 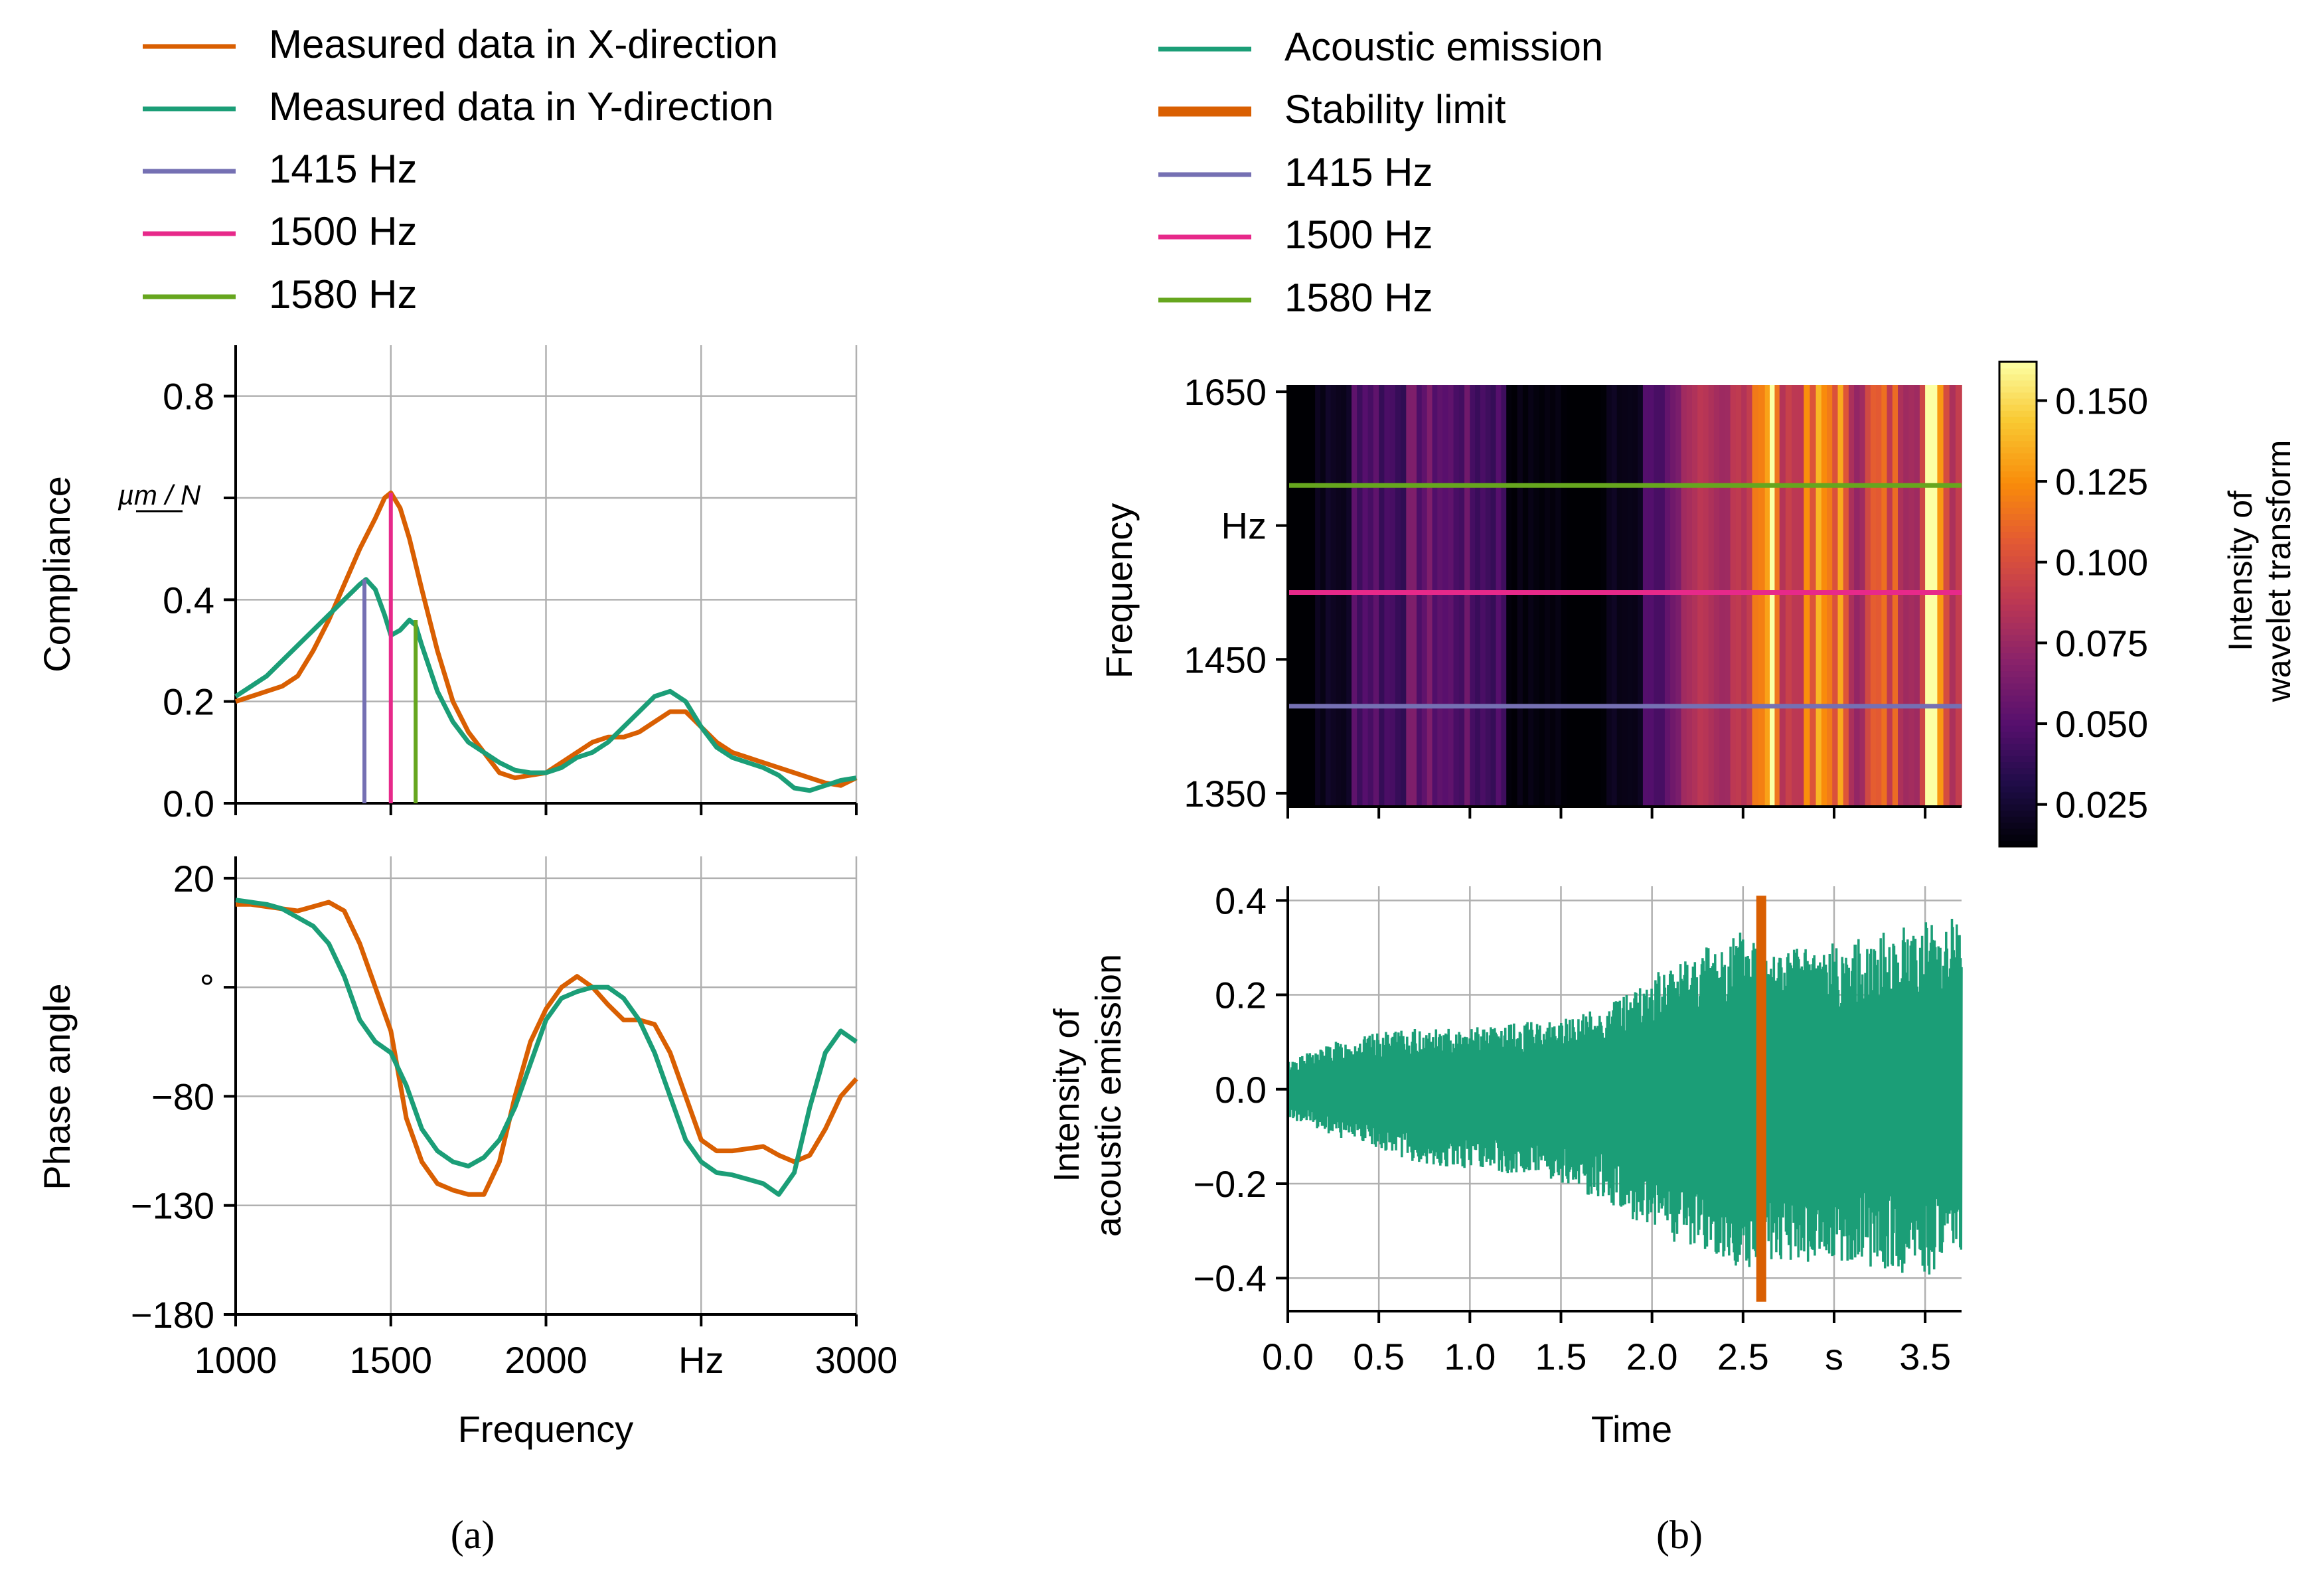 I want to click on acoustic-xtick-label: 1.5, so click(x=1561, y=1357).